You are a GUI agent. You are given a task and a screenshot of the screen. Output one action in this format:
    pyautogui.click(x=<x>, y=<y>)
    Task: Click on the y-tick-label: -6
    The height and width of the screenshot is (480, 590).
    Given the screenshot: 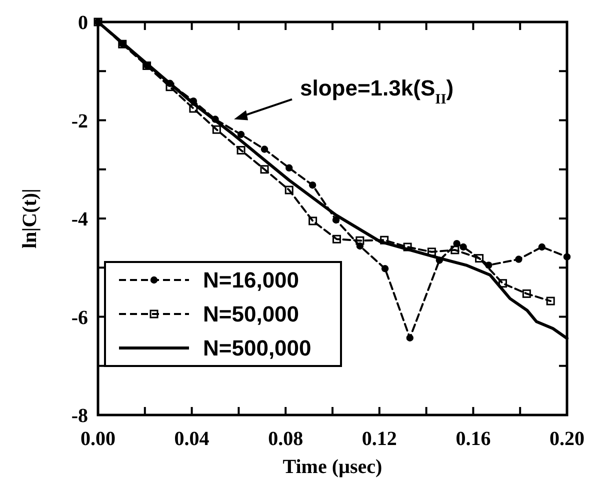 What is the action you would take?
    pyautogui.click(x=79, y=317)
    